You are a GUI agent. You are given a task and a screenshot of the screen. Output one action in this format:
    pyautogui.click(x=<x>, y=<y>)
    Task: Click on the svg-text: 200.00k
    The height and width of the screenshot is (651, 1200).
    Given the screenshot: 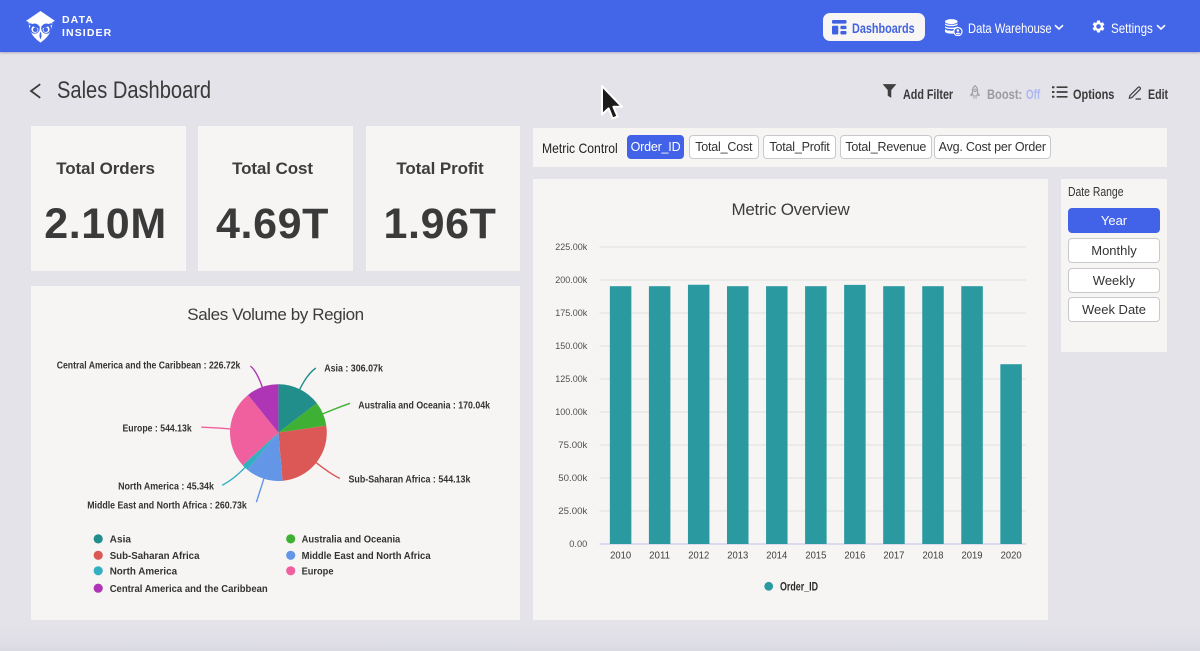 What is the action you would take?
    pyautogui.click(x=571, y=280)
    